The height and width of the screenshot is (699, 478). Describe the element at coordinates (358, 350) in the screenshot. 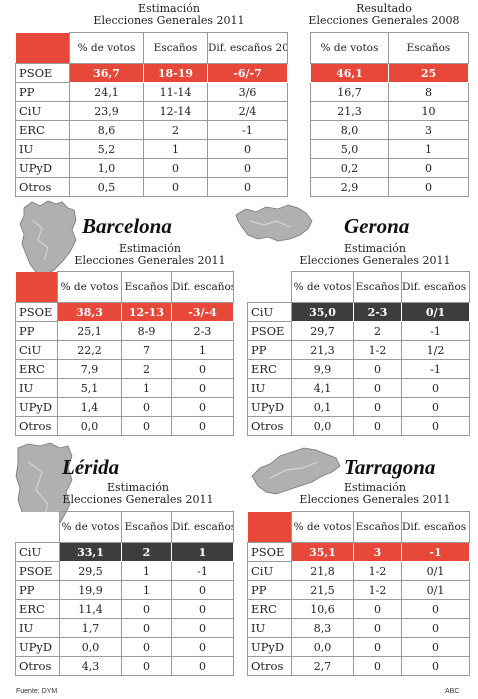

I see `table-row: PP 21,3 1-2 1/2` at that location.